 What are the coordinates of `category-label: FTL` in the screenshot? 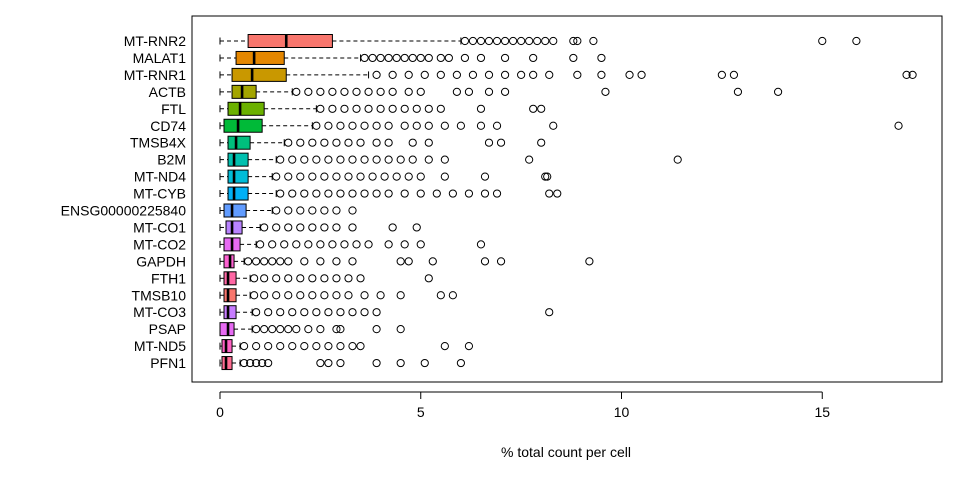 It's located at (173, 109).